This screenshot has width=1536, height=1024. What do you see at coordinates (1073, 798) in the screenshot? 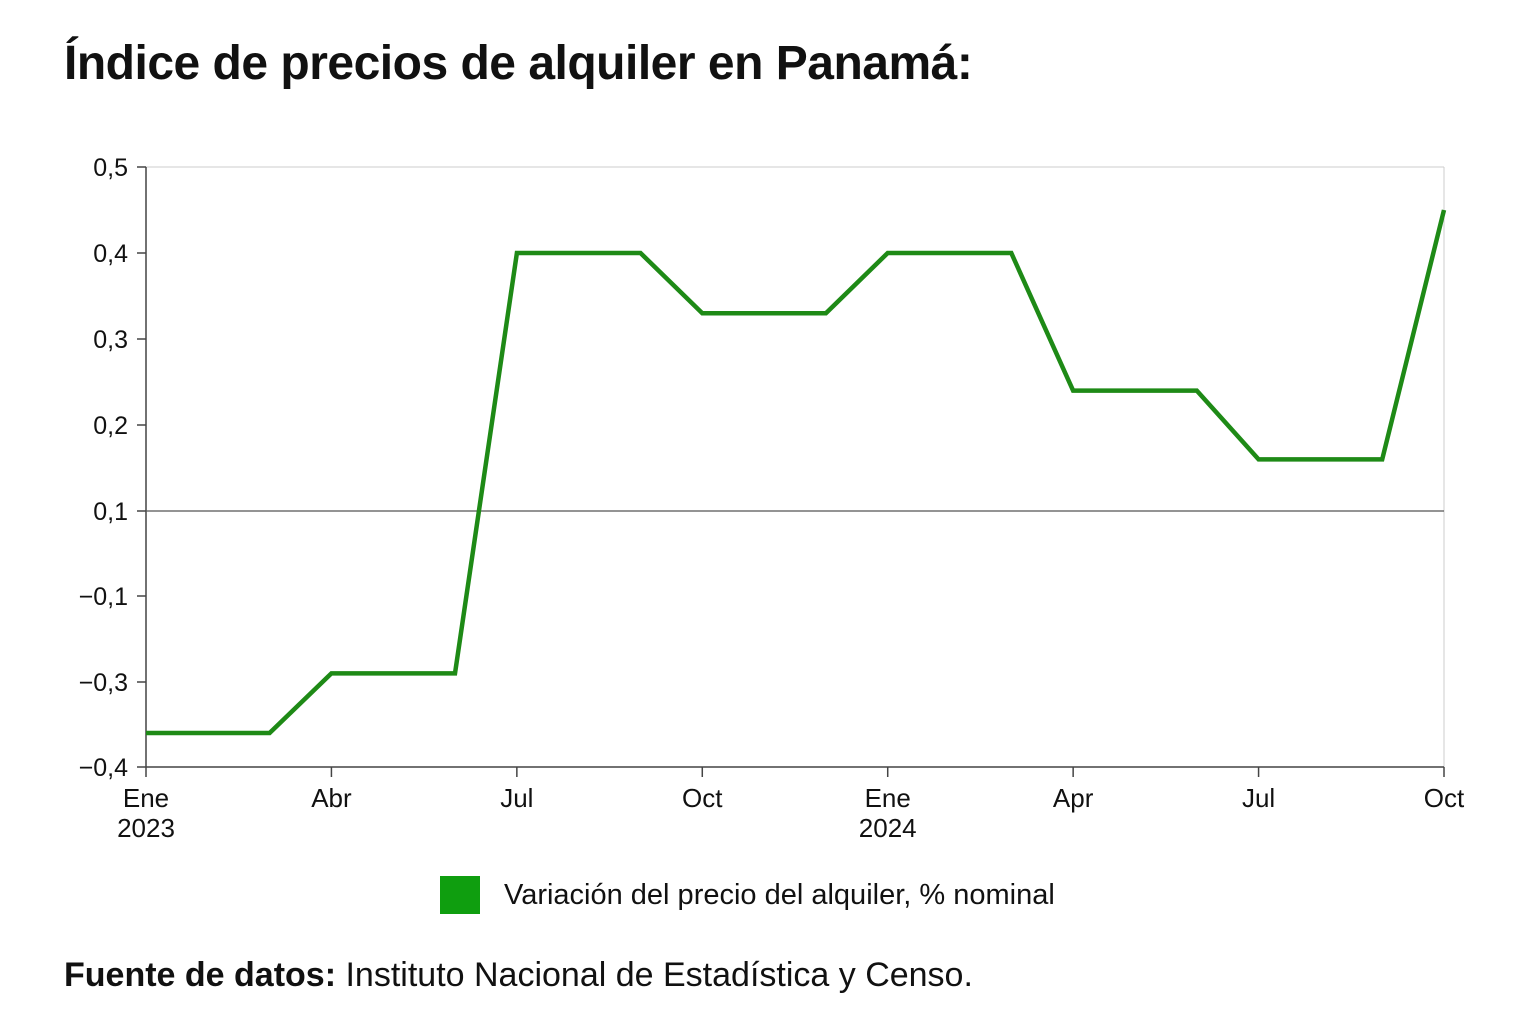
I see `x-tick-label: Apr` at bounding box center [1073, 798].